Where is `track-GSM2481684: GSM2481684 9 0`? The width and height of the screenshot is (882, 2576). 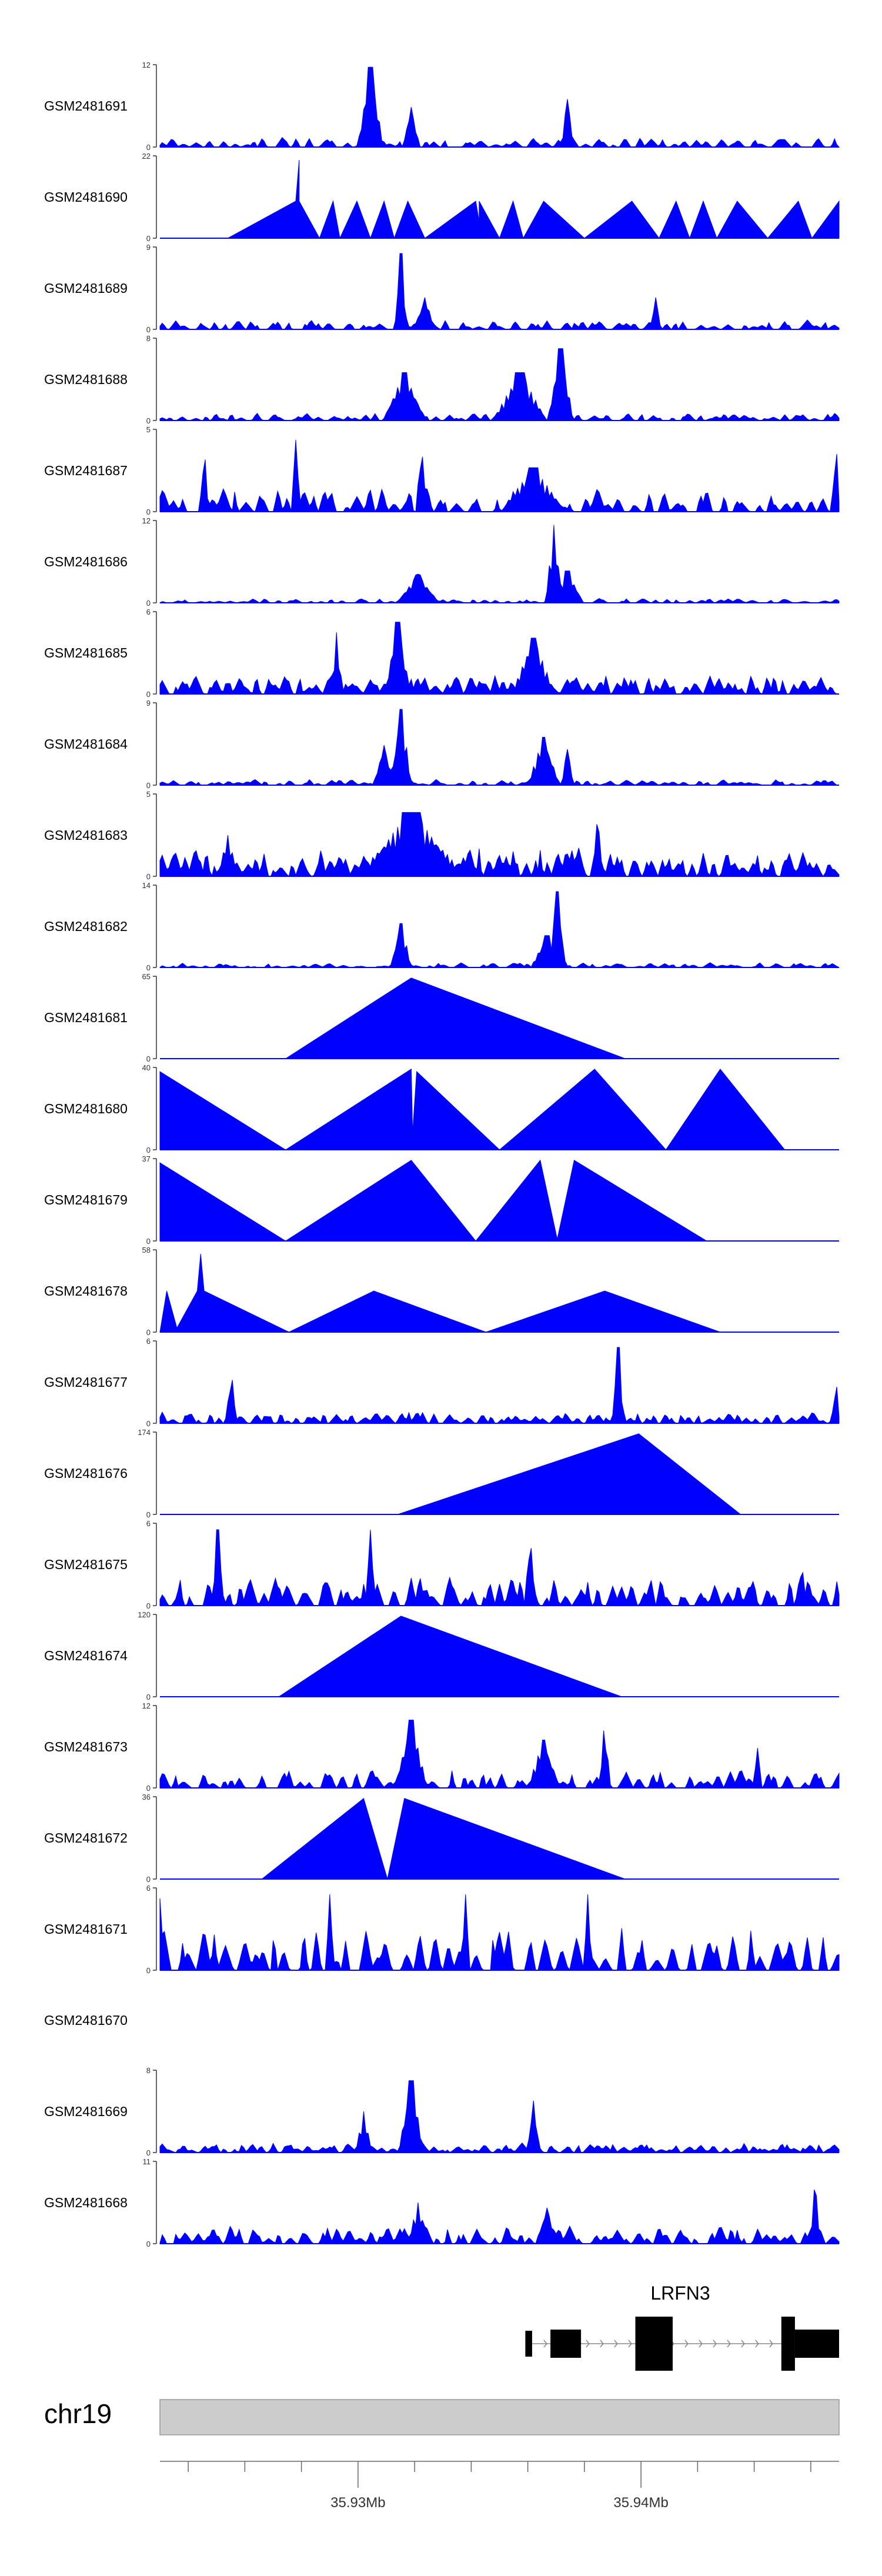
track-GSM2481684: GSM2481684 9 0 is located at coordinates (441, 744).